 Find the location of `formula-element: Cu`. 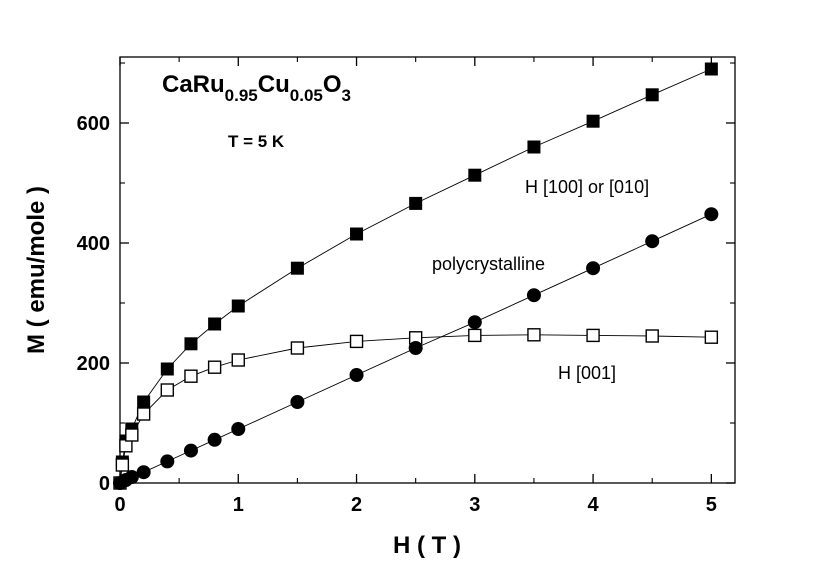

formula-element: Cu is located at coordinates (274, 84).